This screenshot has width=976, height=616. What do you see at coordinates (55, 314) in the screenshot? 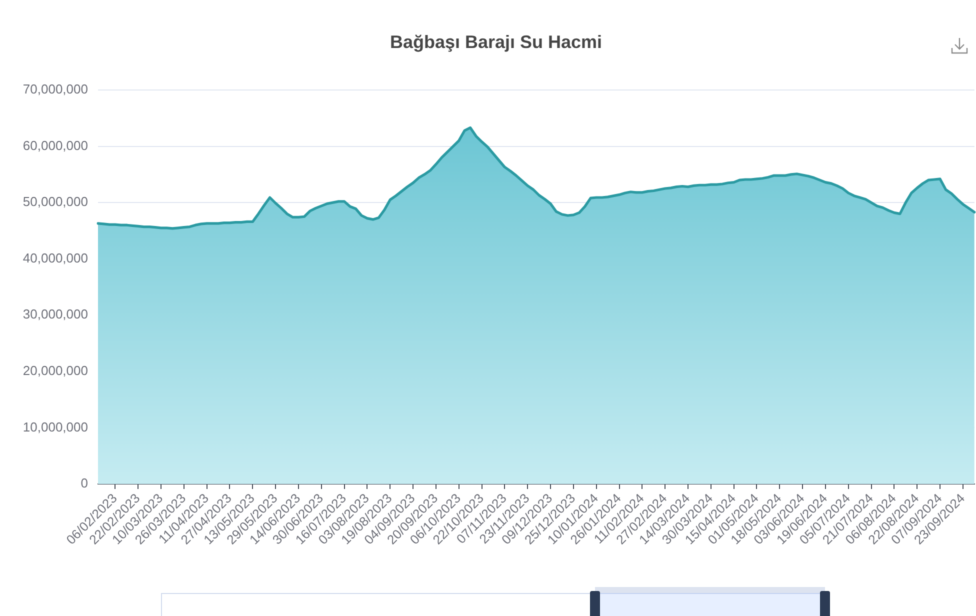
I see `y-tick-label: 30,000,000` at bounding box center [55, 314].